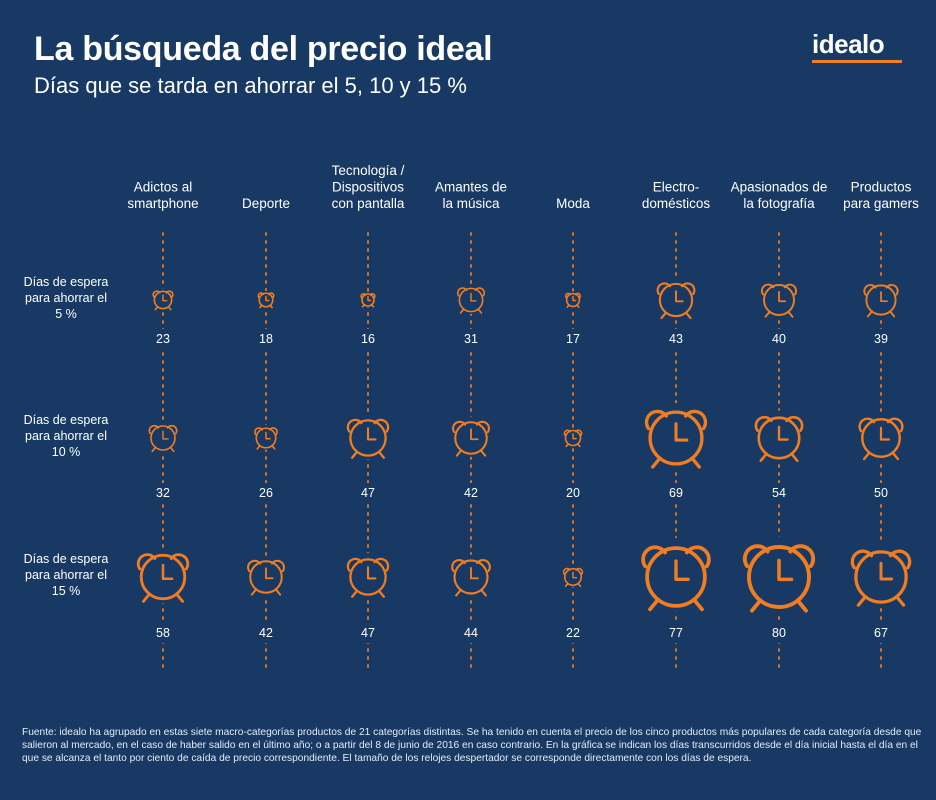  I want to click on data-label: 31, so click(471, 339).